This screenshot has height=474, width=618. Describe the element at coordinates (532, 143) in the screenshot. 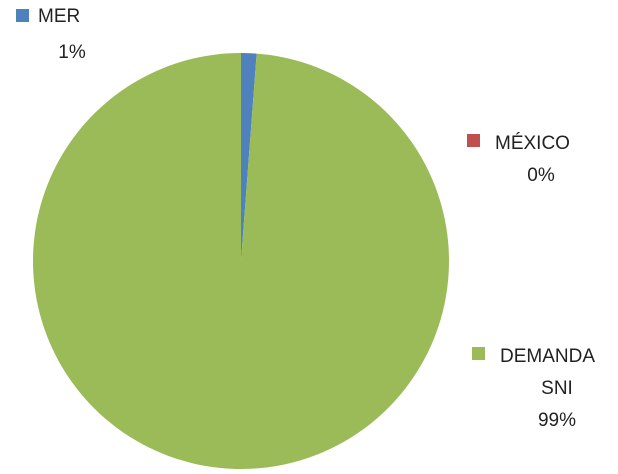

I see `data-label-name-mexico: MÉXICO` at that location.